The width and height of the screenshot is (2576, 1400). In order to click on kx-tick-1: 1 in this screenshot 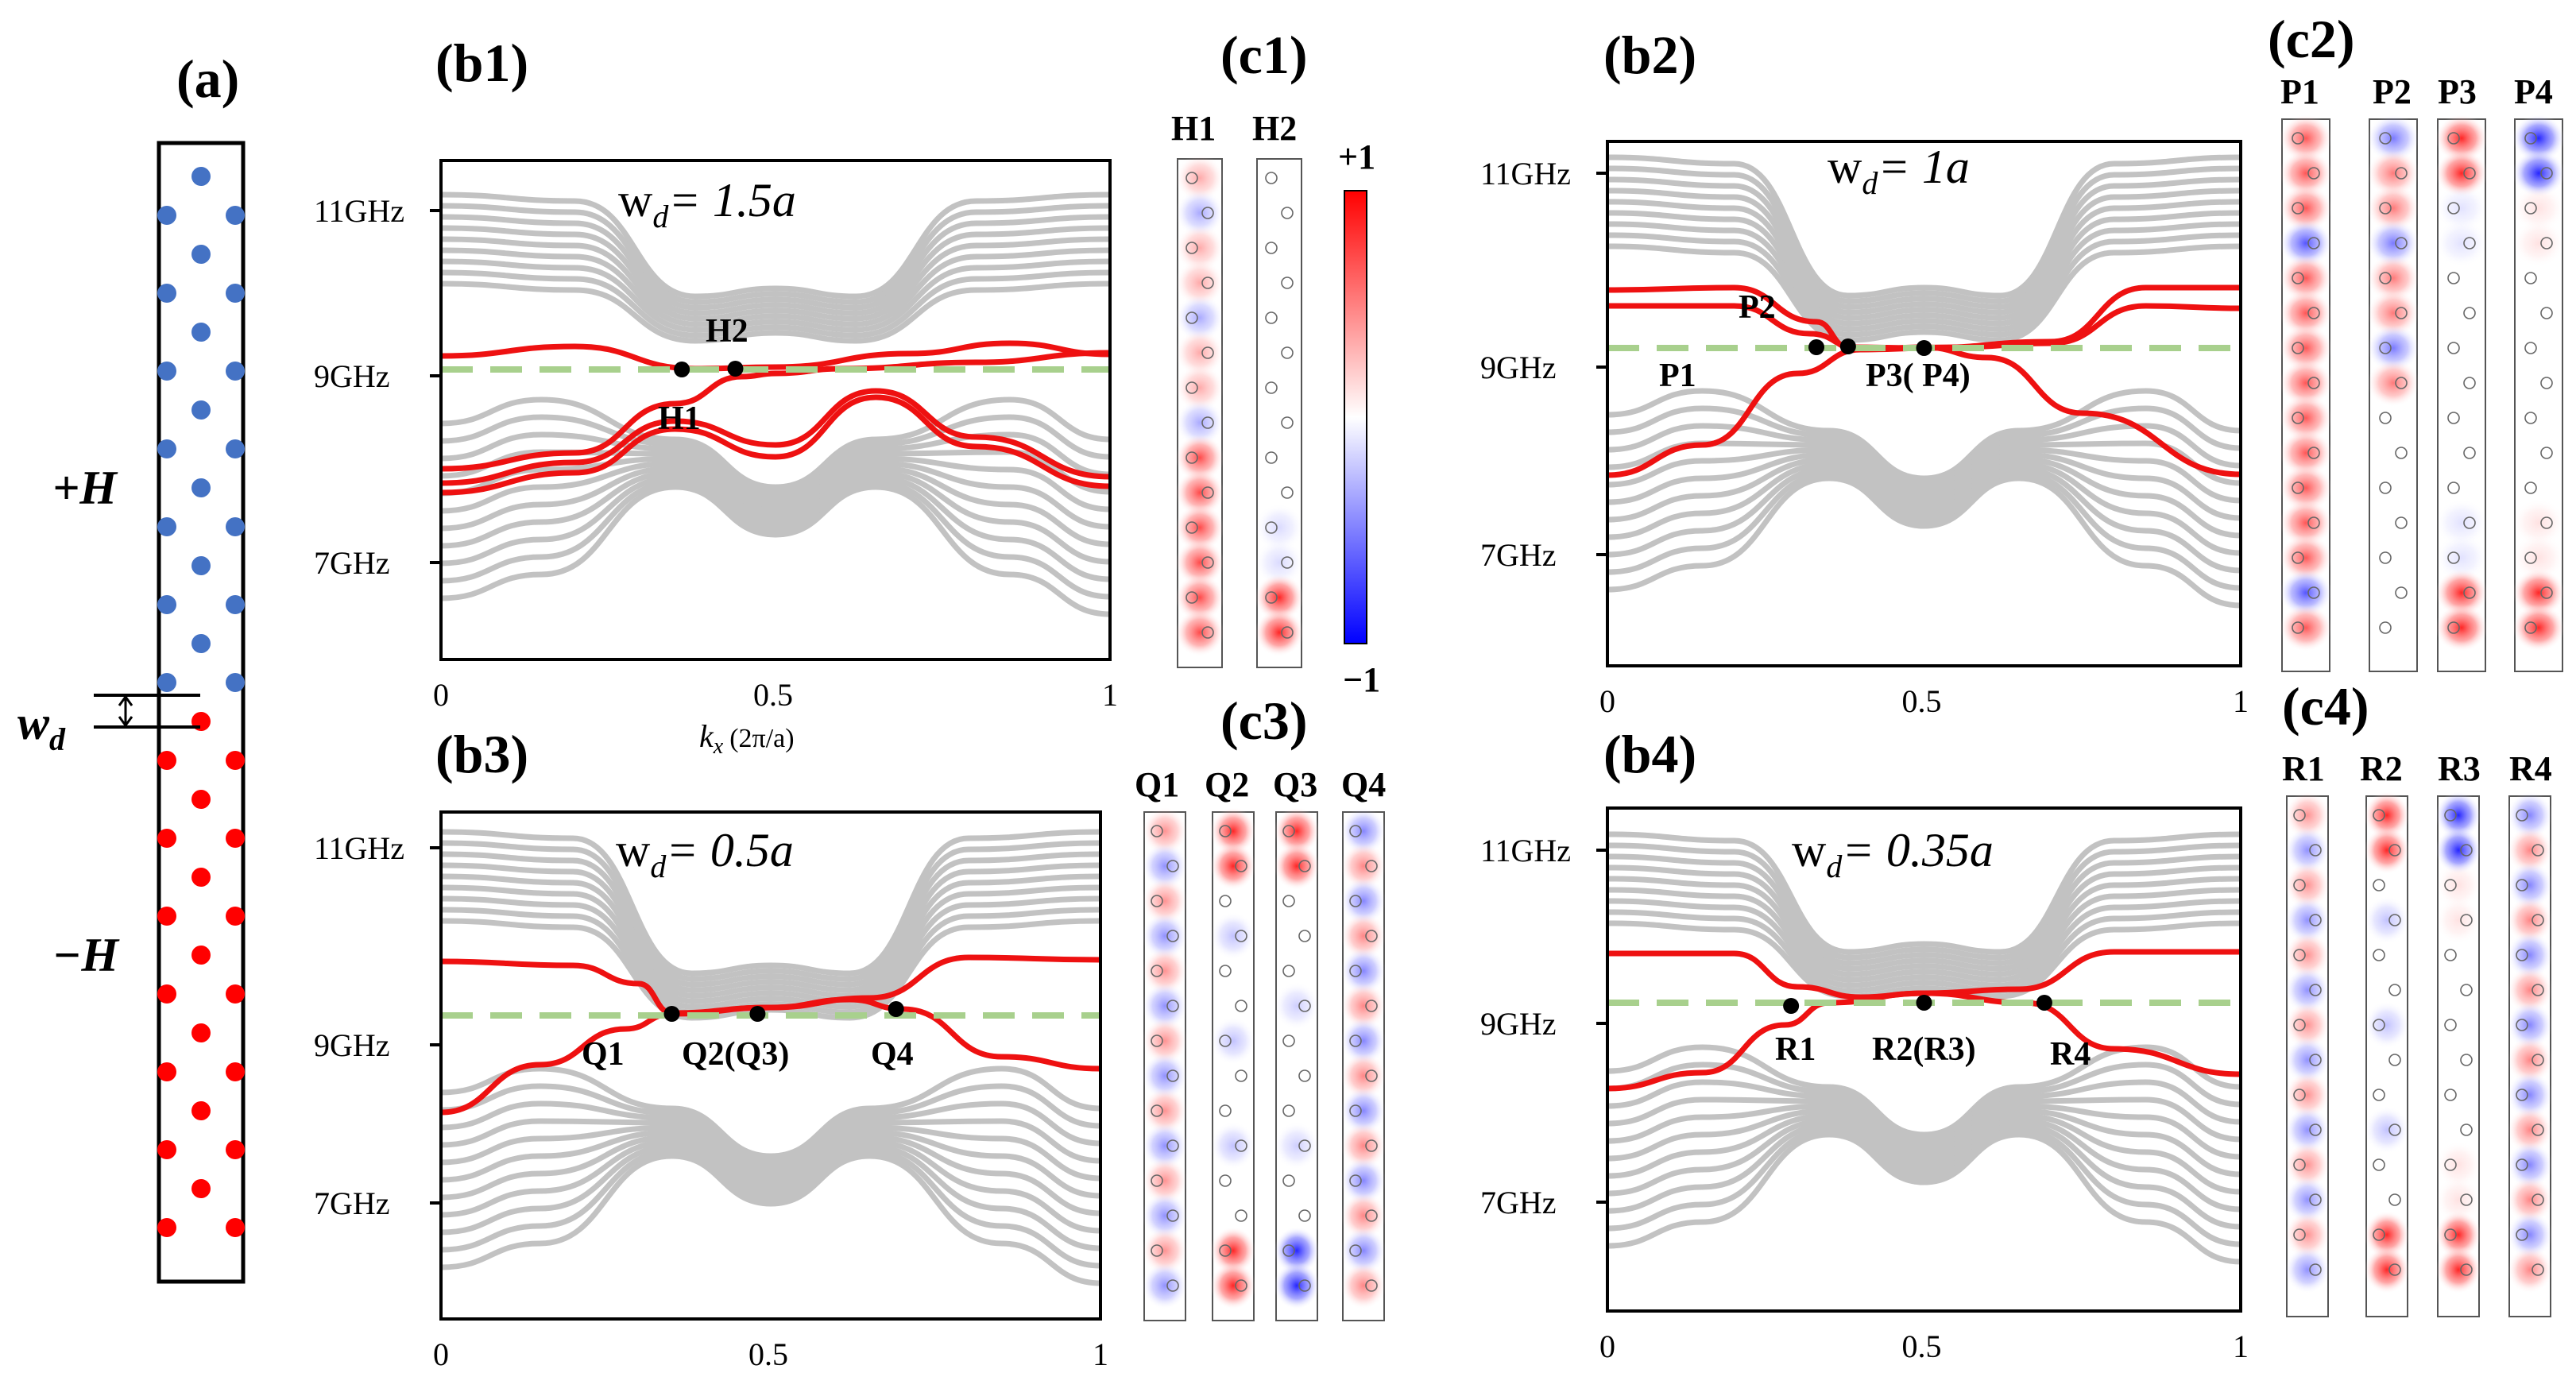, I will do `click(1110, 695)`.